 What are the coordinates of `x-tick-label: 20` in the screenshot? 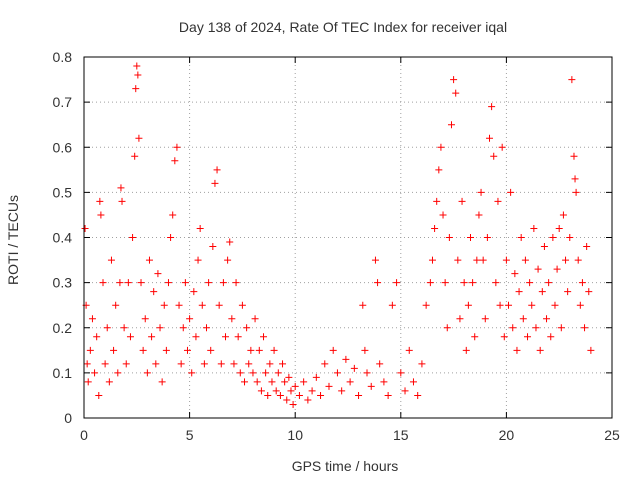 It's located at (507, 435).